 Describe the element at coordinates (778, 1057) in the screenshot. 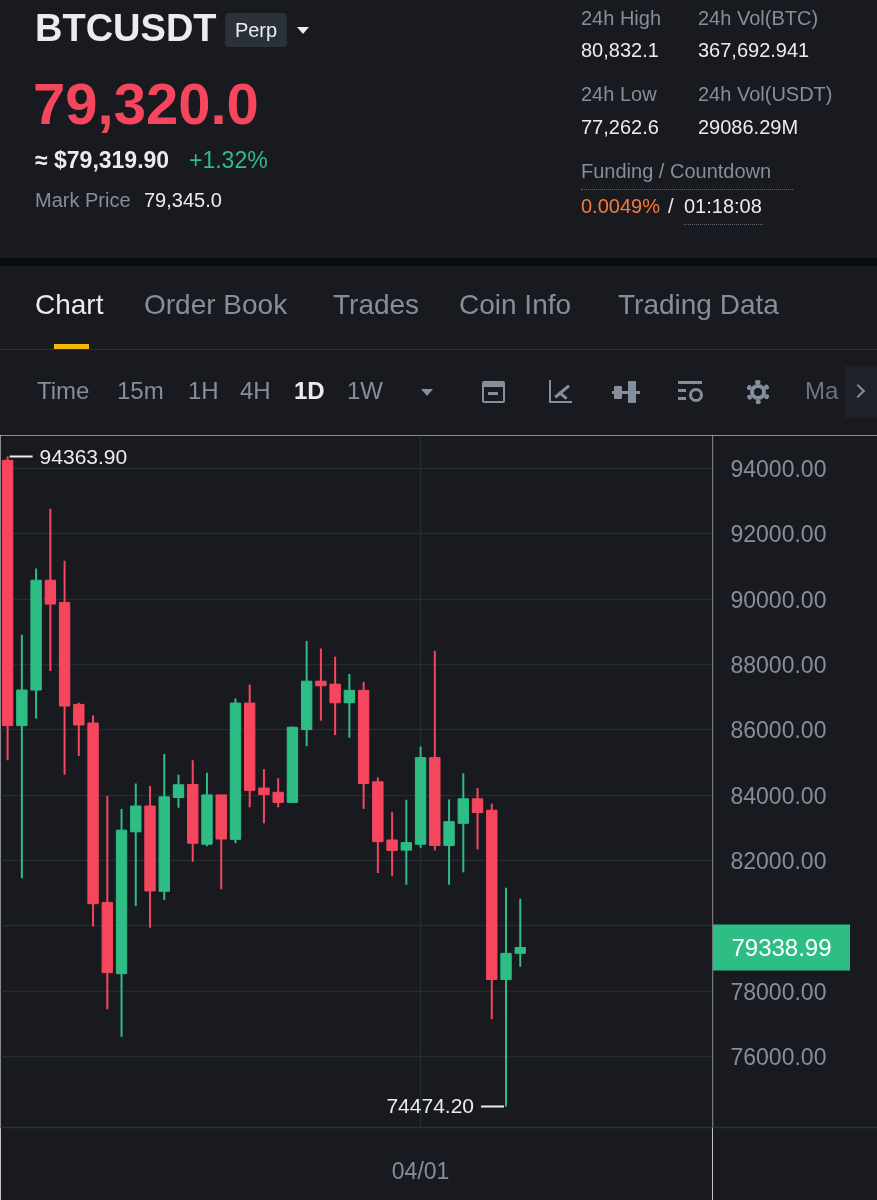

I see `y-tick-label: 76000.00` at that location.